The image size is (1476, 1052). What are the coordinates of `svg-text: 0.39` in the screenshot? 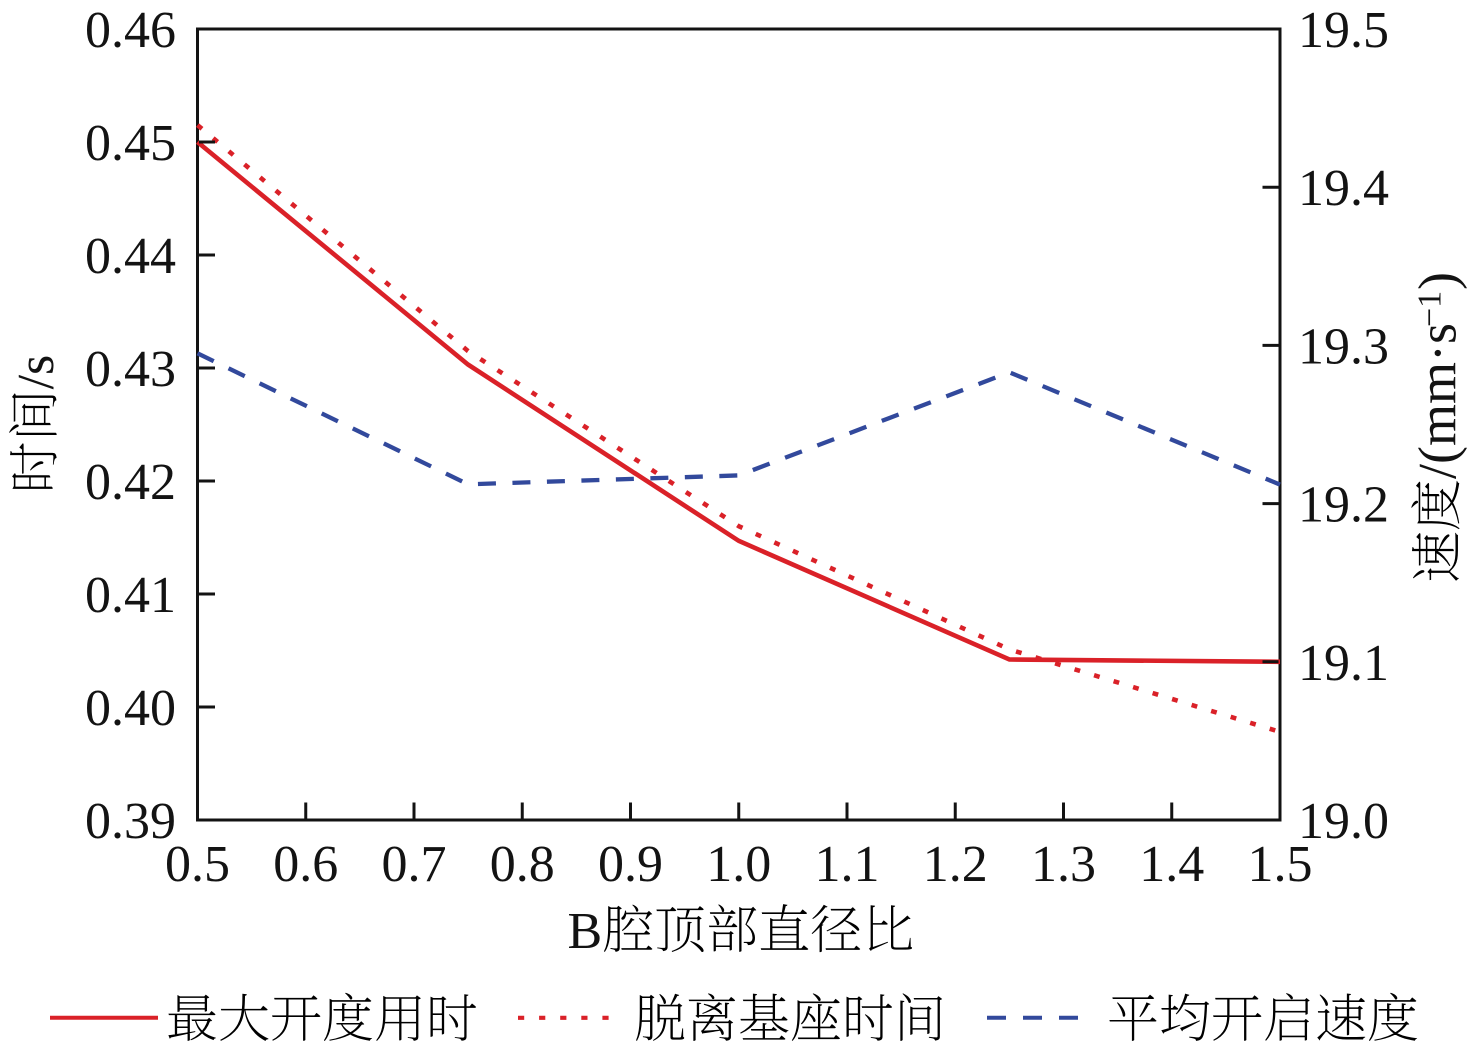 It's located at (130, 821).